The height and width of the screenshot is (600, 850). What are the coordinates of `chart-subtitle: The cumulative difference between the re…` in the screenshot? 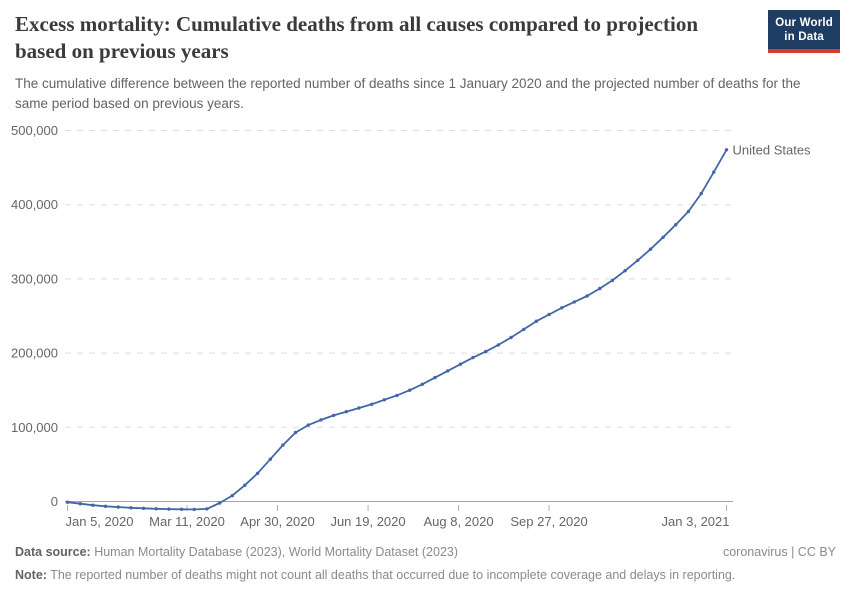 It's located at (408, 93).